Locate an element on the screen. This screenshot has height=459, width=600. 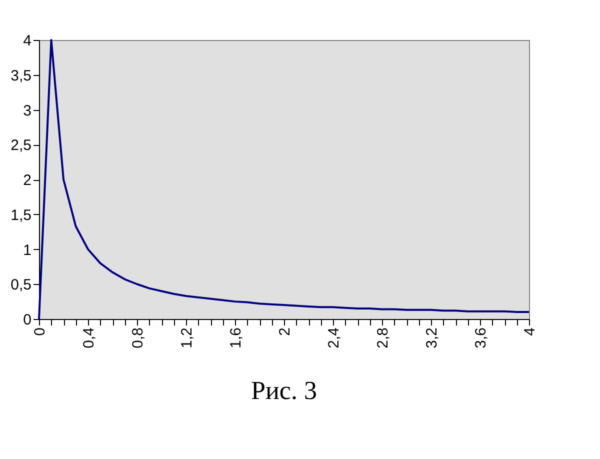
y-tick-label: 1 is located at coordinates (27, 250).